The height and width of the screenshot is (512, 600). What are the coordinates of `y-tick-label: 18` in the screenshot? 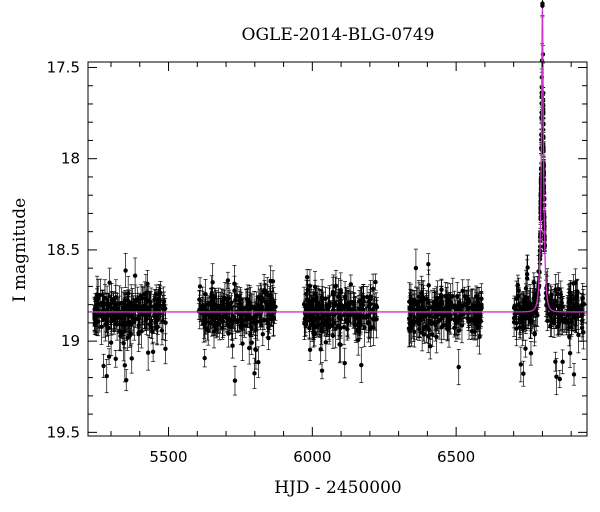 It's located at (70, 159).